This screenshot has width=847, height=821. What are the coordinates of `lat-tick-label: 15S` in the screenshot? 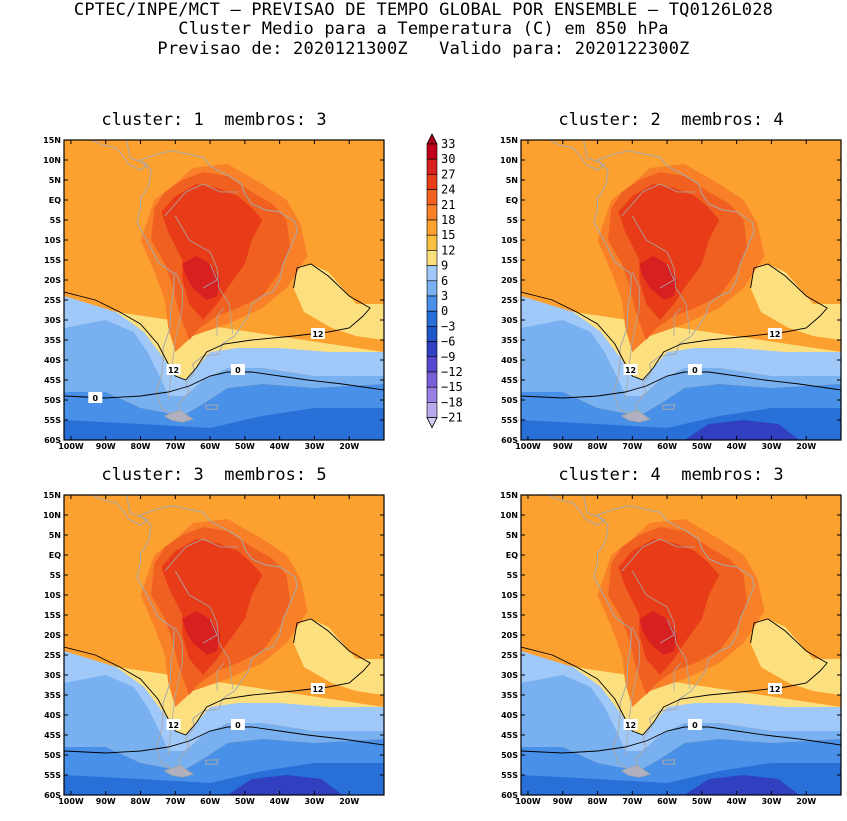 It's located at (52, 615).